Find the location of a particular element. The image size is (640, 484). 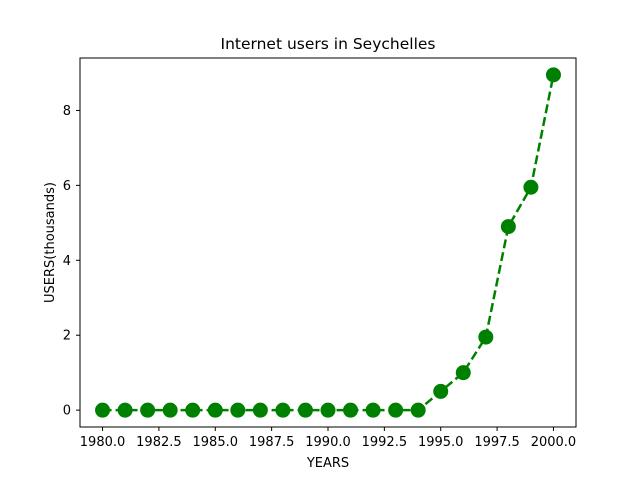

y-tick-label: 0 is located at coordinates (67, 411).